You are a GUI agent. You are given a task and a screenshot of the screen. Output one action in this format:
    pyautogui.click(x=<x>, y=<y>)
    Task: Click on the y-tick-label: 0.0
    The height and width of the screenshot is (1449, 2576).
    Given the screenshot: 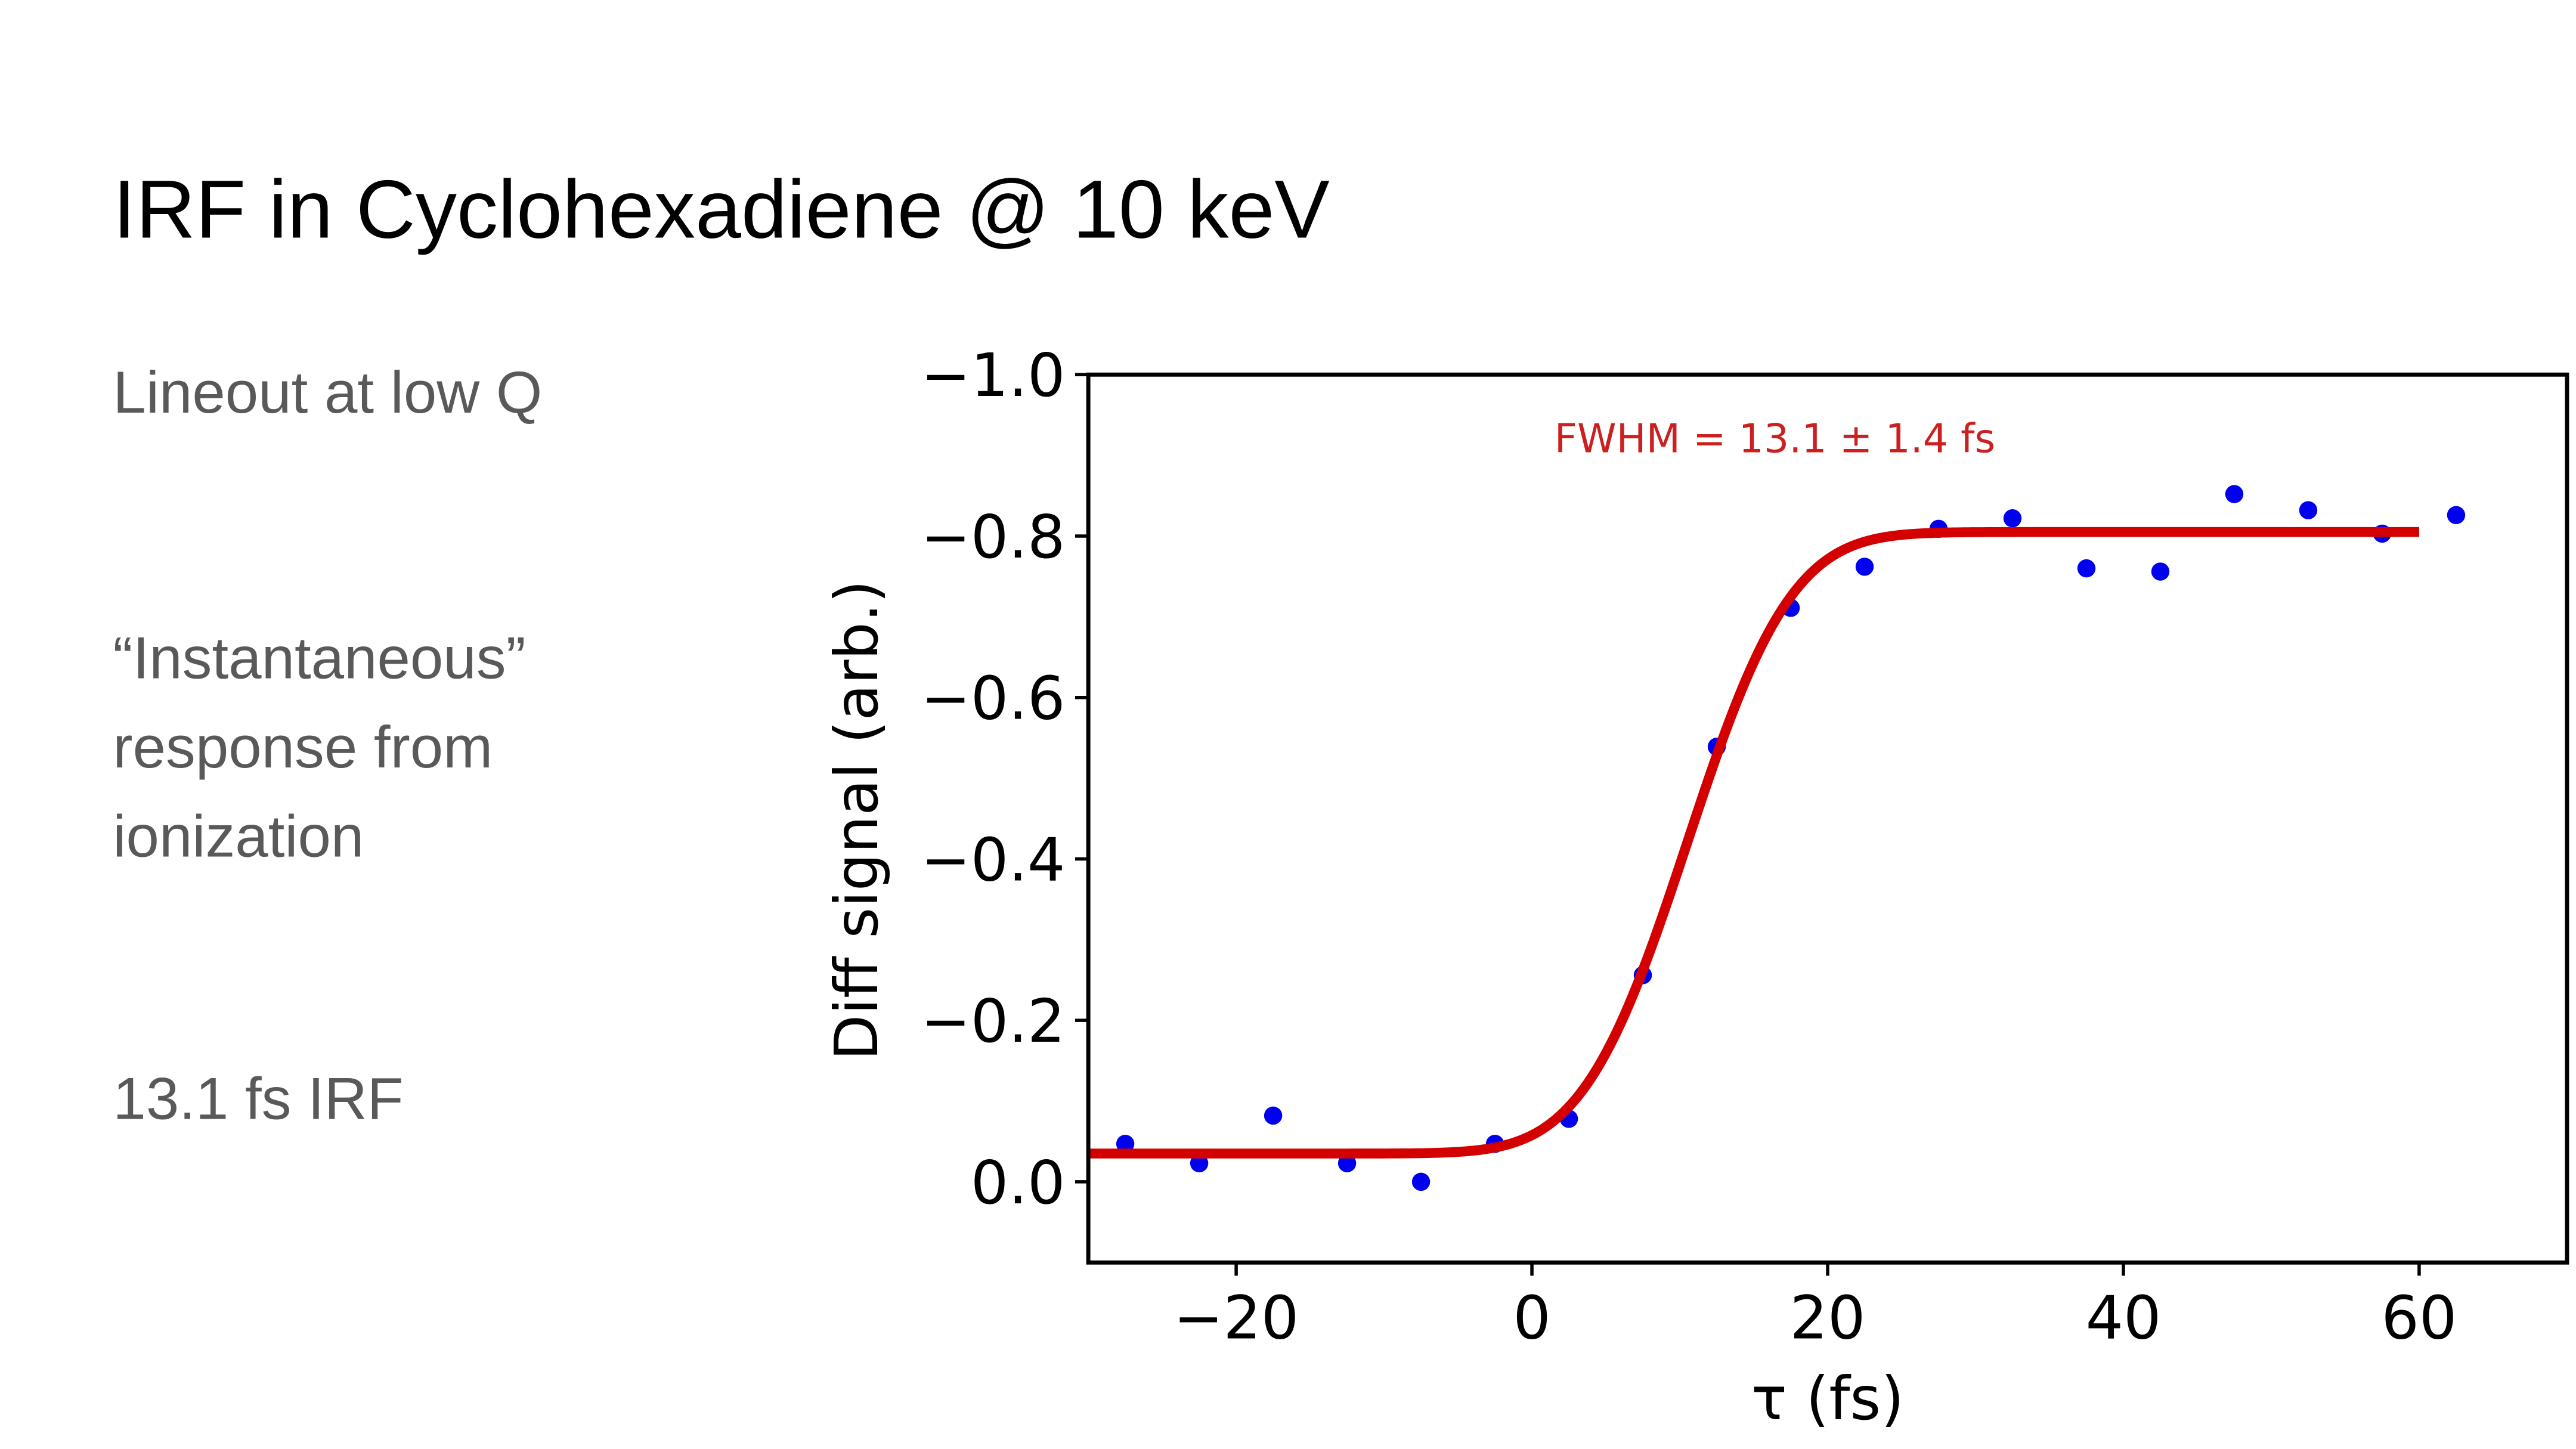 What is the action you would take?
    pyautogui.click(x=1018, y=1183)
    